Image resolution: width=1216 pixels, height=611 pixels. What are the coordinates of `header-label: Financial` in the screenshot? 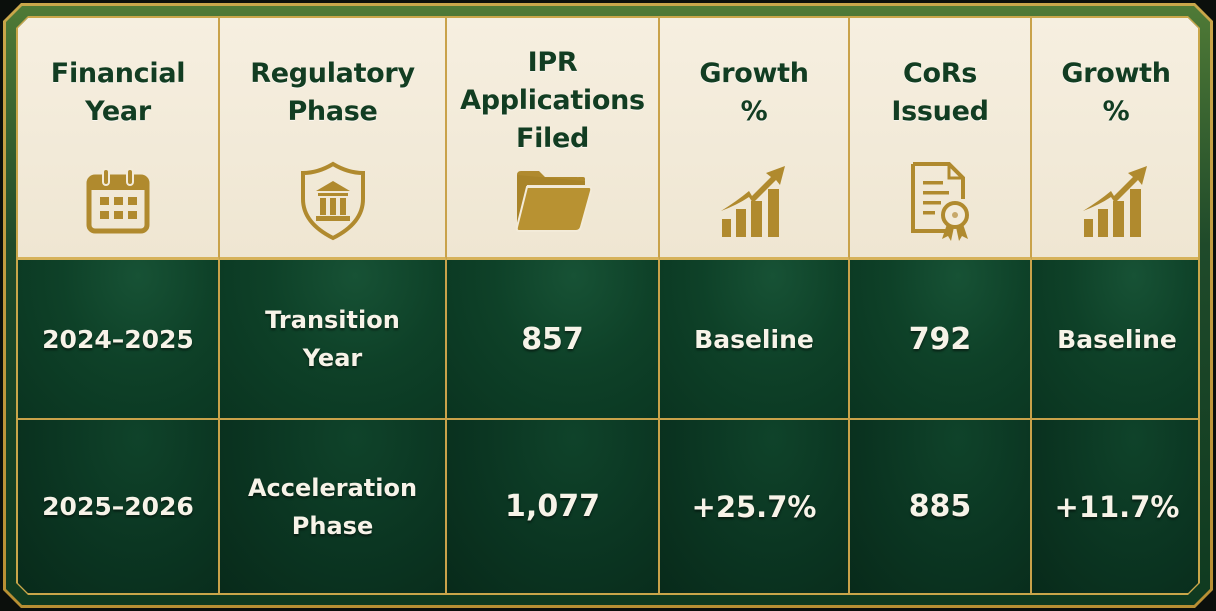 It's located at (118, 73).